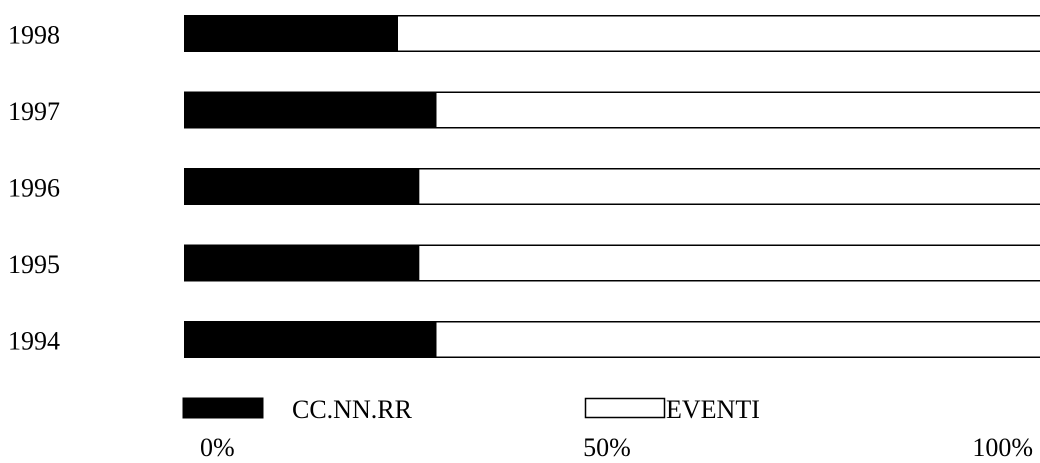 The image size is (1040, 463). What do you see at coordinates (34, 341) in the screenshot?
I see `category-label-1994: 1994` at bounding box center [34, 341].